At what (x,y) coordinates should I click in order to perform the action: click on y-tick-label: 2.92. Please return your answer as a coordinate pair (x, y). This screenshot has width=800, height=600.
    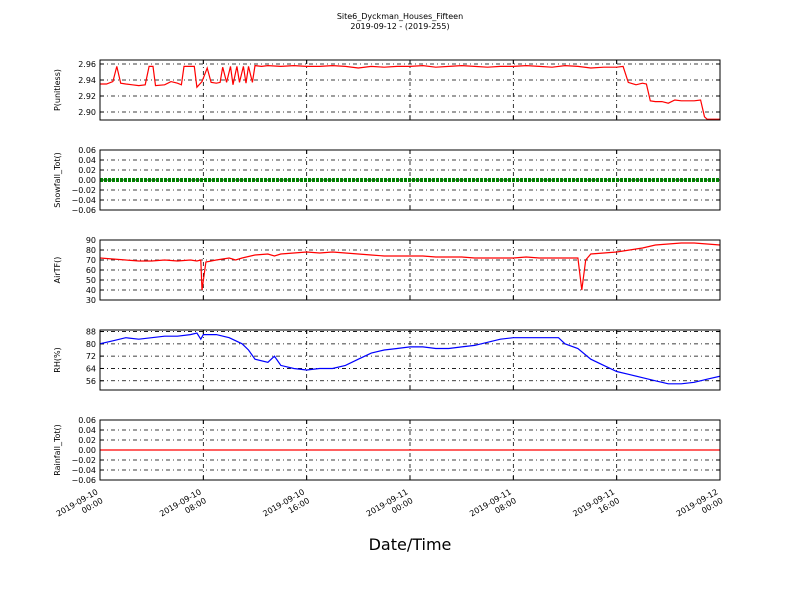
    Looking at the image, I should click on (87, 96).